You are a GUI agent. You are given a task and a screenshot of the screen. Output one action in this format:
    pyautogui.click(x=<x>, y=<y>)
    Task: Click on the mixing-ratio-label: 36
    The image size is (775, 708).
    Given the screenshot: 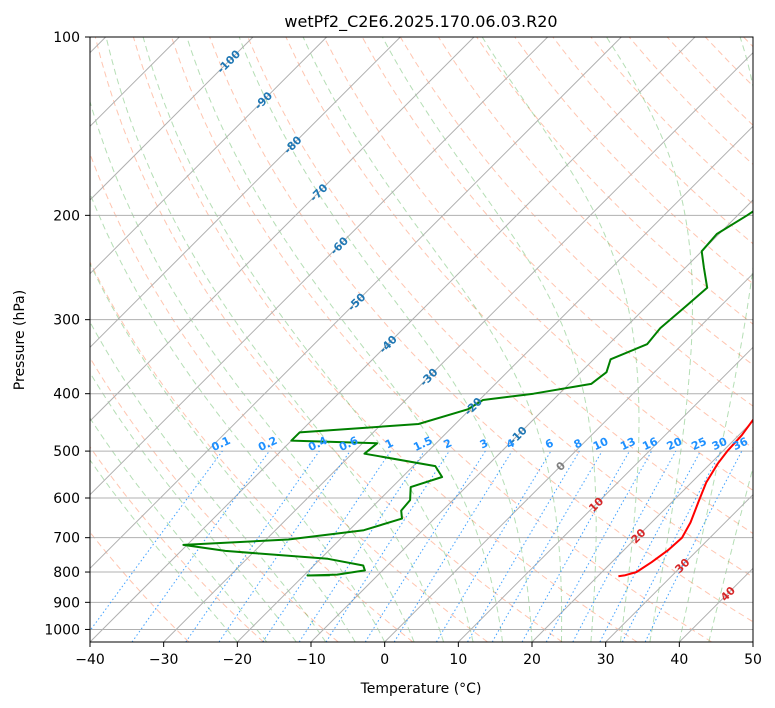 What is the action you would take?
    pyautogui.click(x=741, y=444)
    